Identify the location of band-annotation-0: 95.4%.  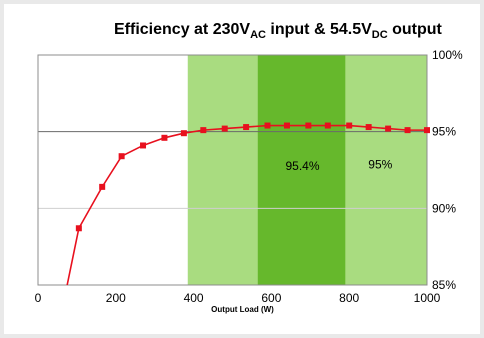
(303, 166).